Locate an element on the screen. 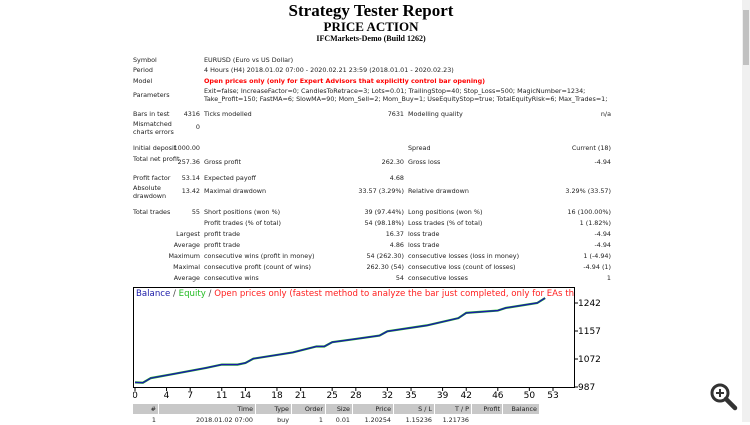 The width and height of the screenshot is (750, 425). stat-value: Average is located at coordinates (186, 245).